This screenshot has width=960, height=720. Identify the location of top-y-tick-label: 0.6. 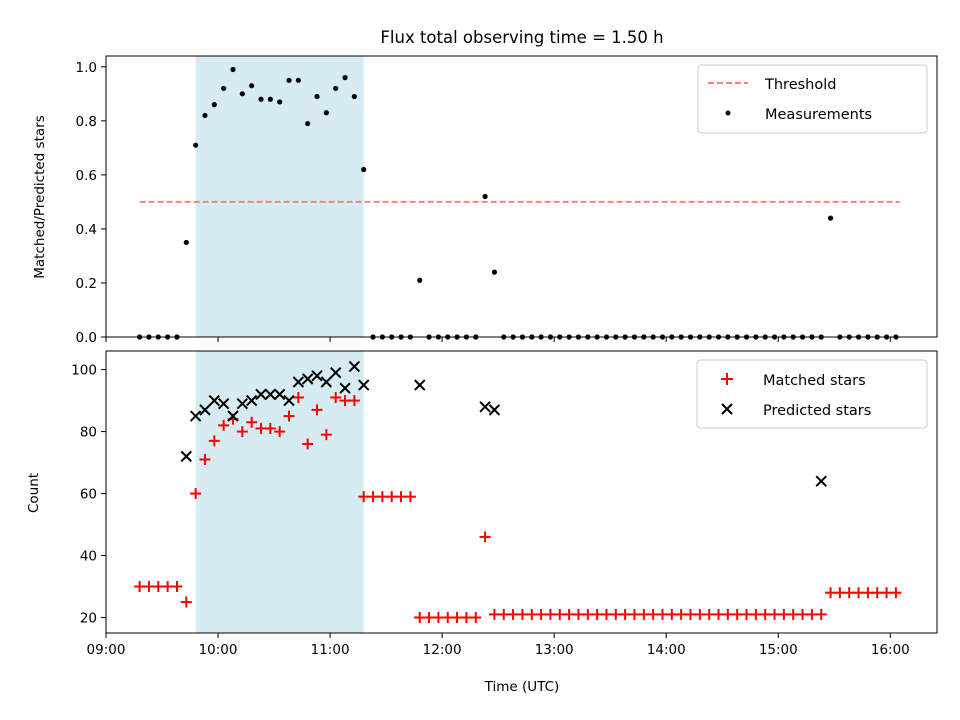
(86, 176).